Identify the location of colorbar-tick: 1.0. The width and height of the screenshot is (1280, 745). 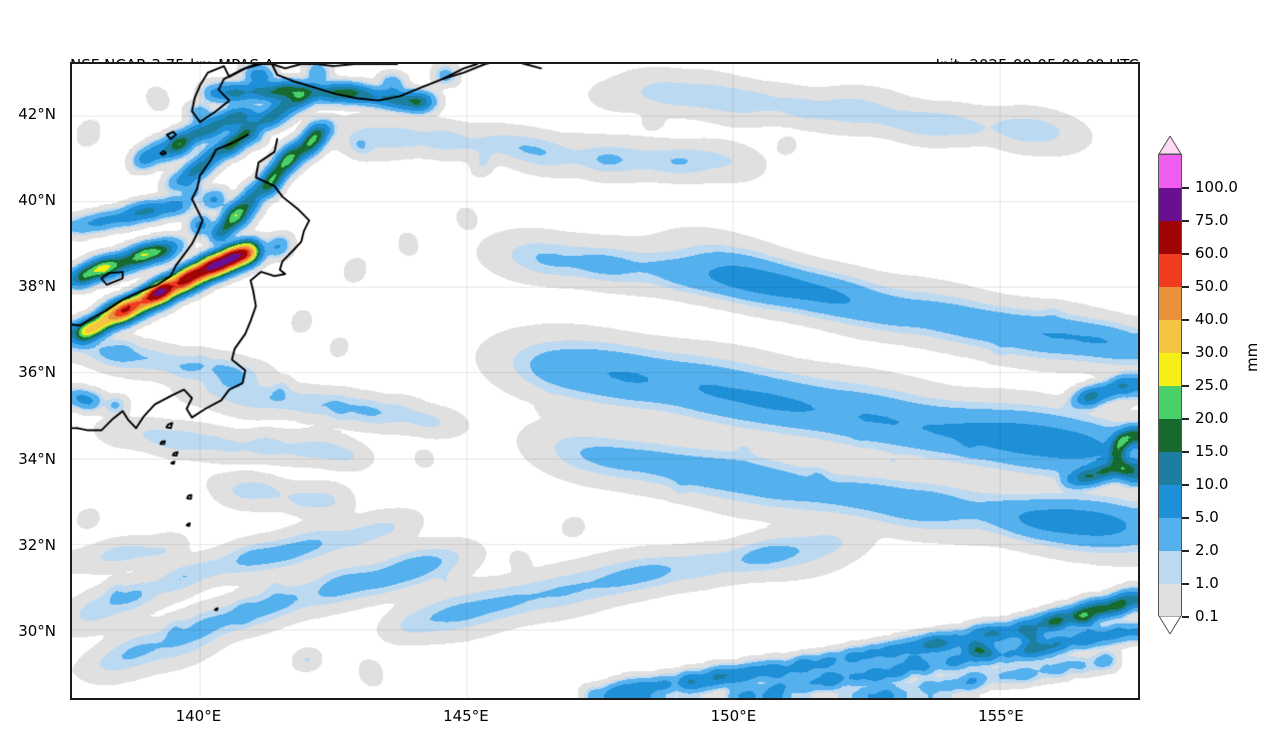
(1200, 583).